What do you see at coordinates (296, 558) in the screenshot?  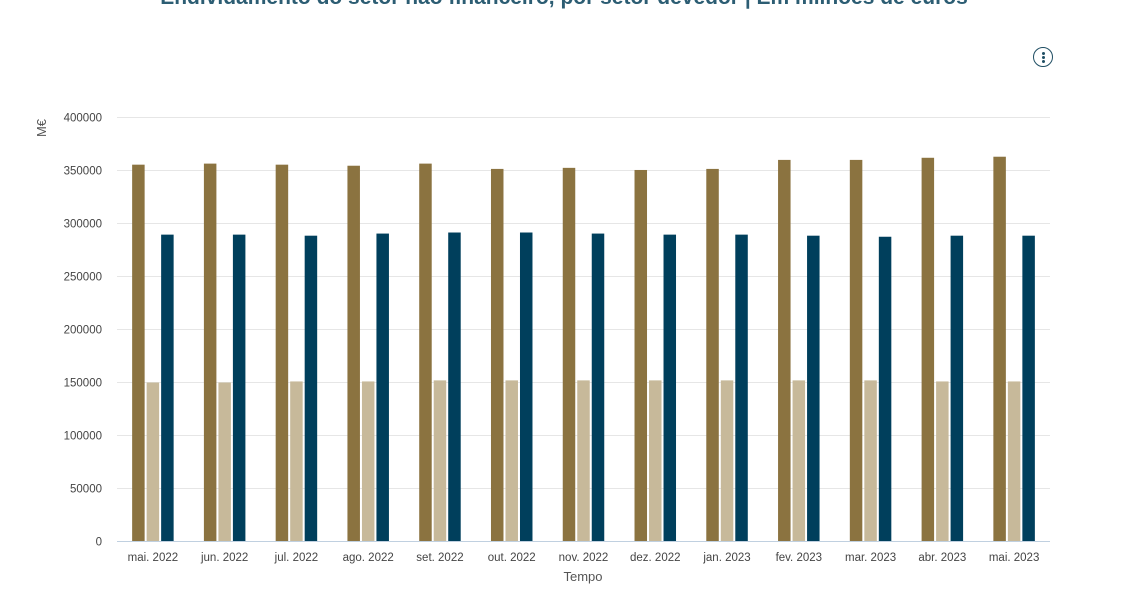 I see `x-tick-label: jul. 2022` at bounding box center [296, 558].